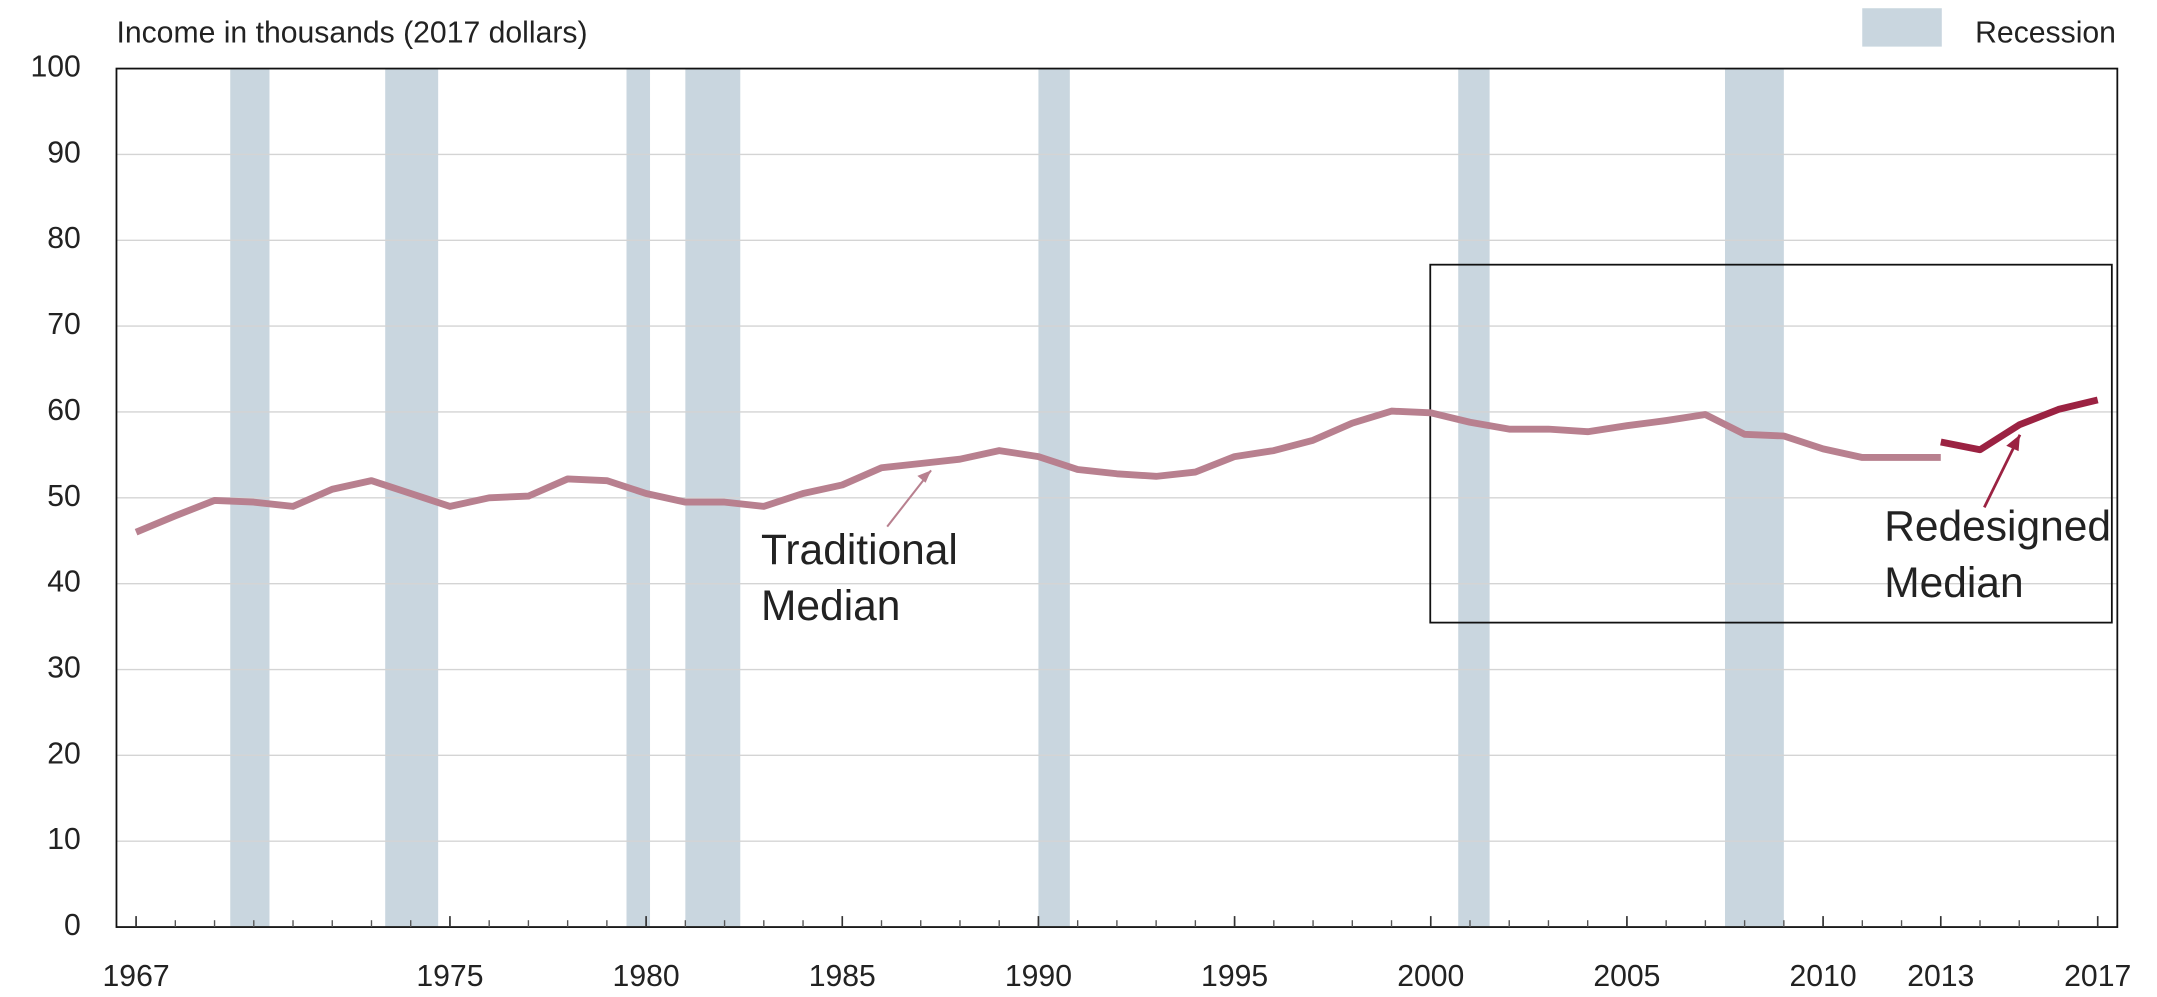 This screenshot has height=997, width=2157. Describe the element at coordinates (64, 410) in the screenshot. I see `y-tick-label: 60` at that location.